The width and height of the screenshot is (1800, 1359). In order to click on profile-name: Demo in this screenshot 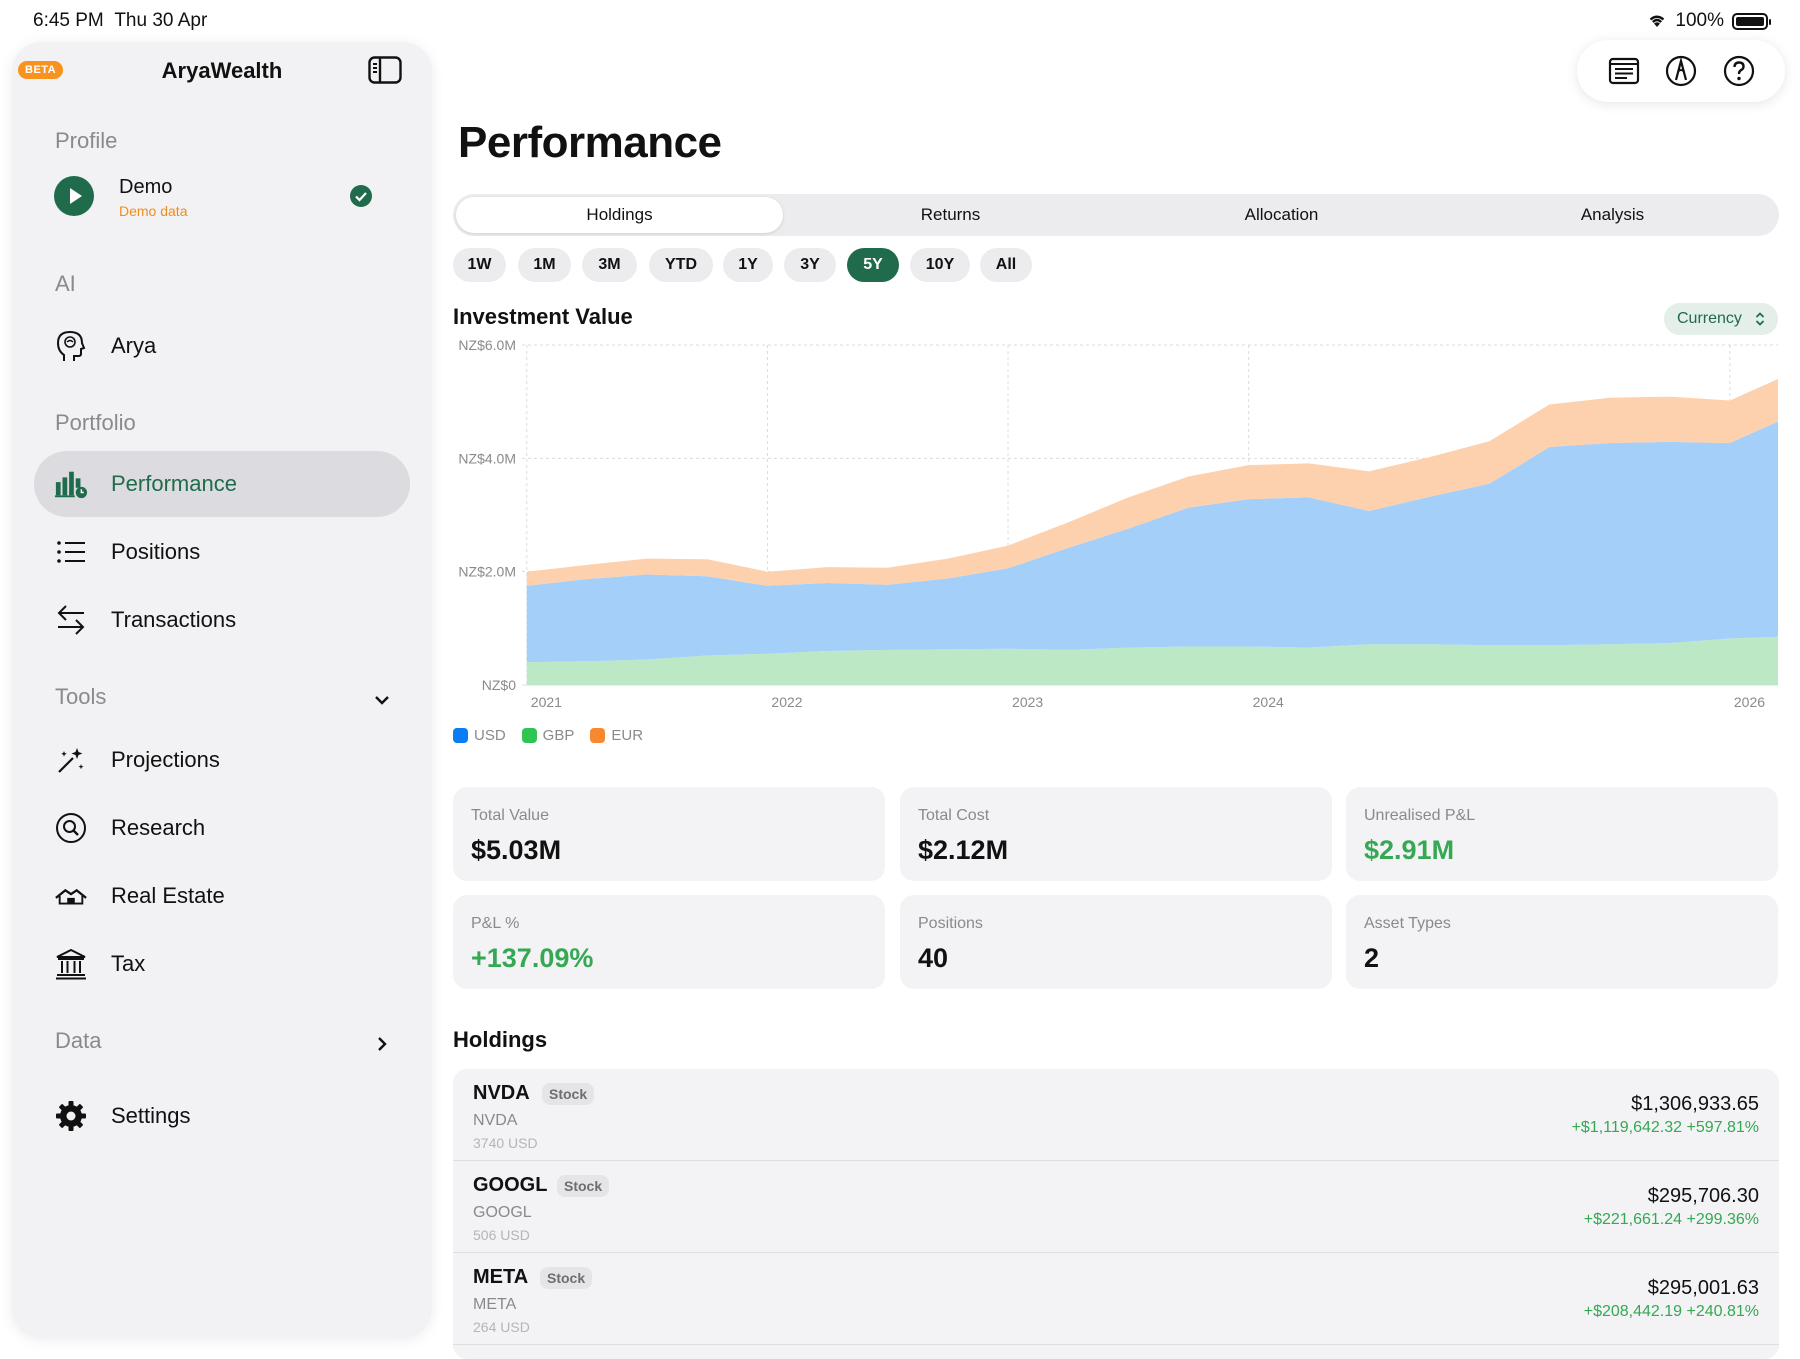, I will do `click(146, 187)`.